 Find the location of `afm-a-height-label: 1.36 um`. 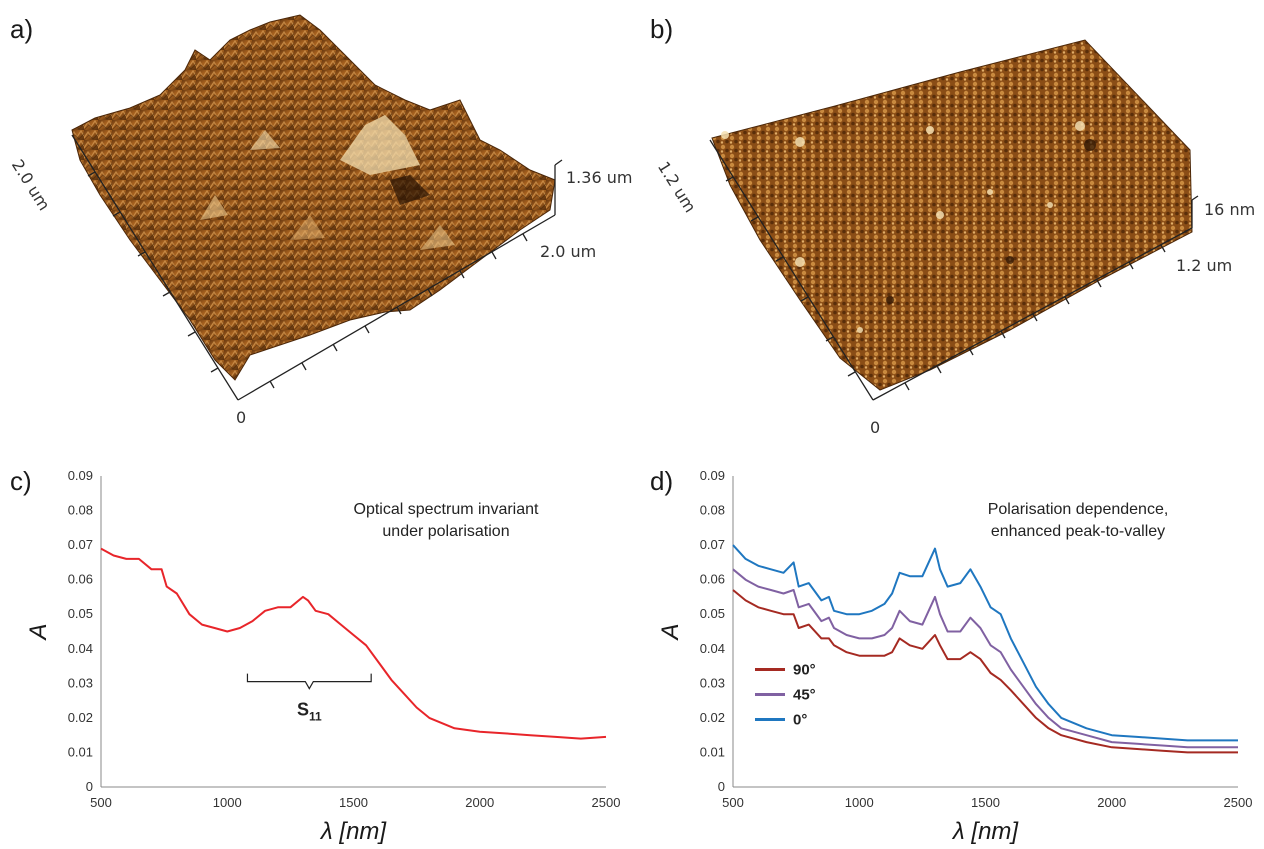

afm-a-height-label: 1.36 um is located at coordinates (599, 177).